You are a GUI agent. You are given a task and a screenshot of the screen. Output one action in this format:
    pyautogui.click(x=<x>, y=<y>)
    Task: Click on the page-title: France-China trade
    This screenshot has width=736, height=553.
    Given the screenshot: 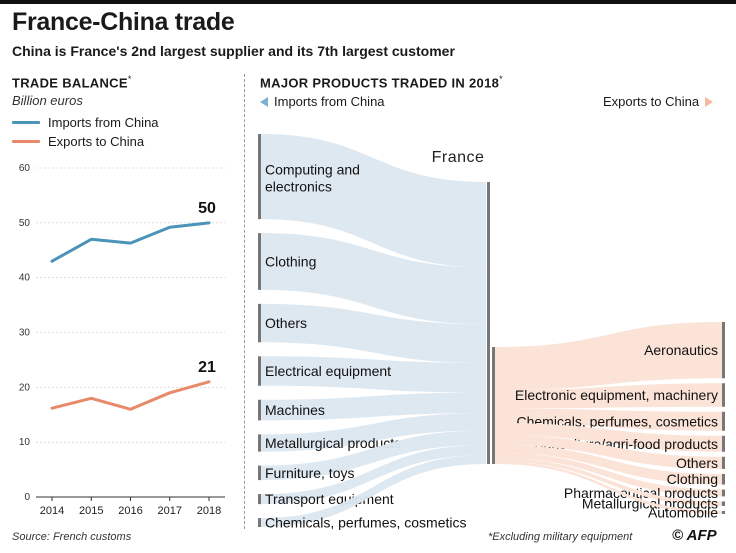 What is the action you would take?
    pyautogui.click(x=123, y=22)
    